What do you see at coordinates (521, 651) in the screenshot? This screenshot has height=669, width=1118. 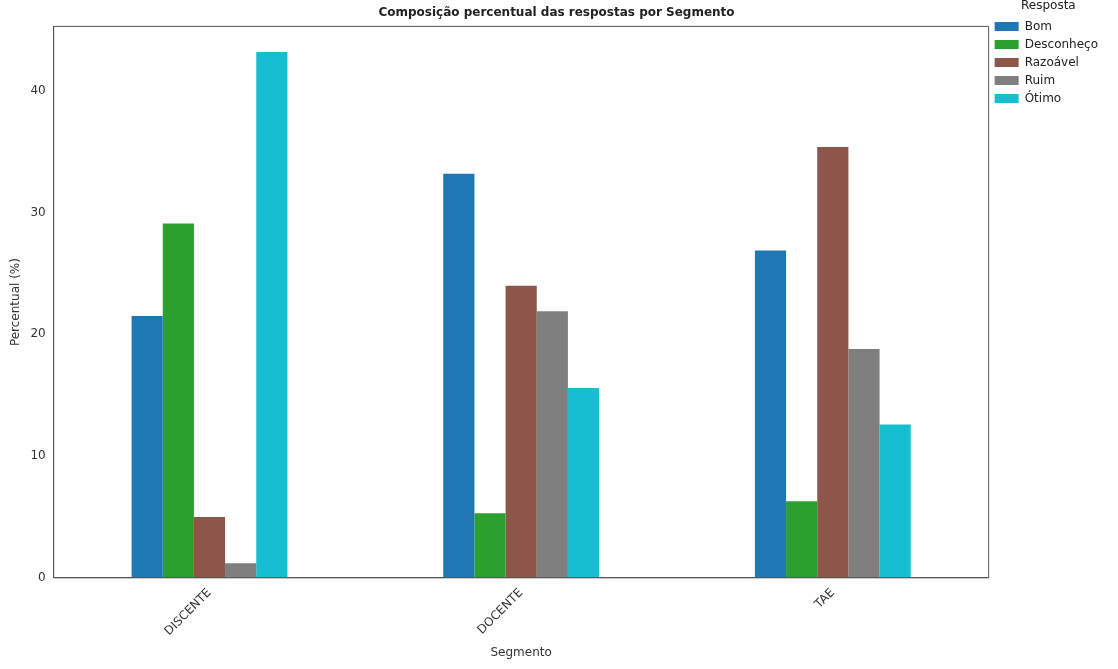 I see `x-axis-title: Segmento` at bounding box center [521, 651].